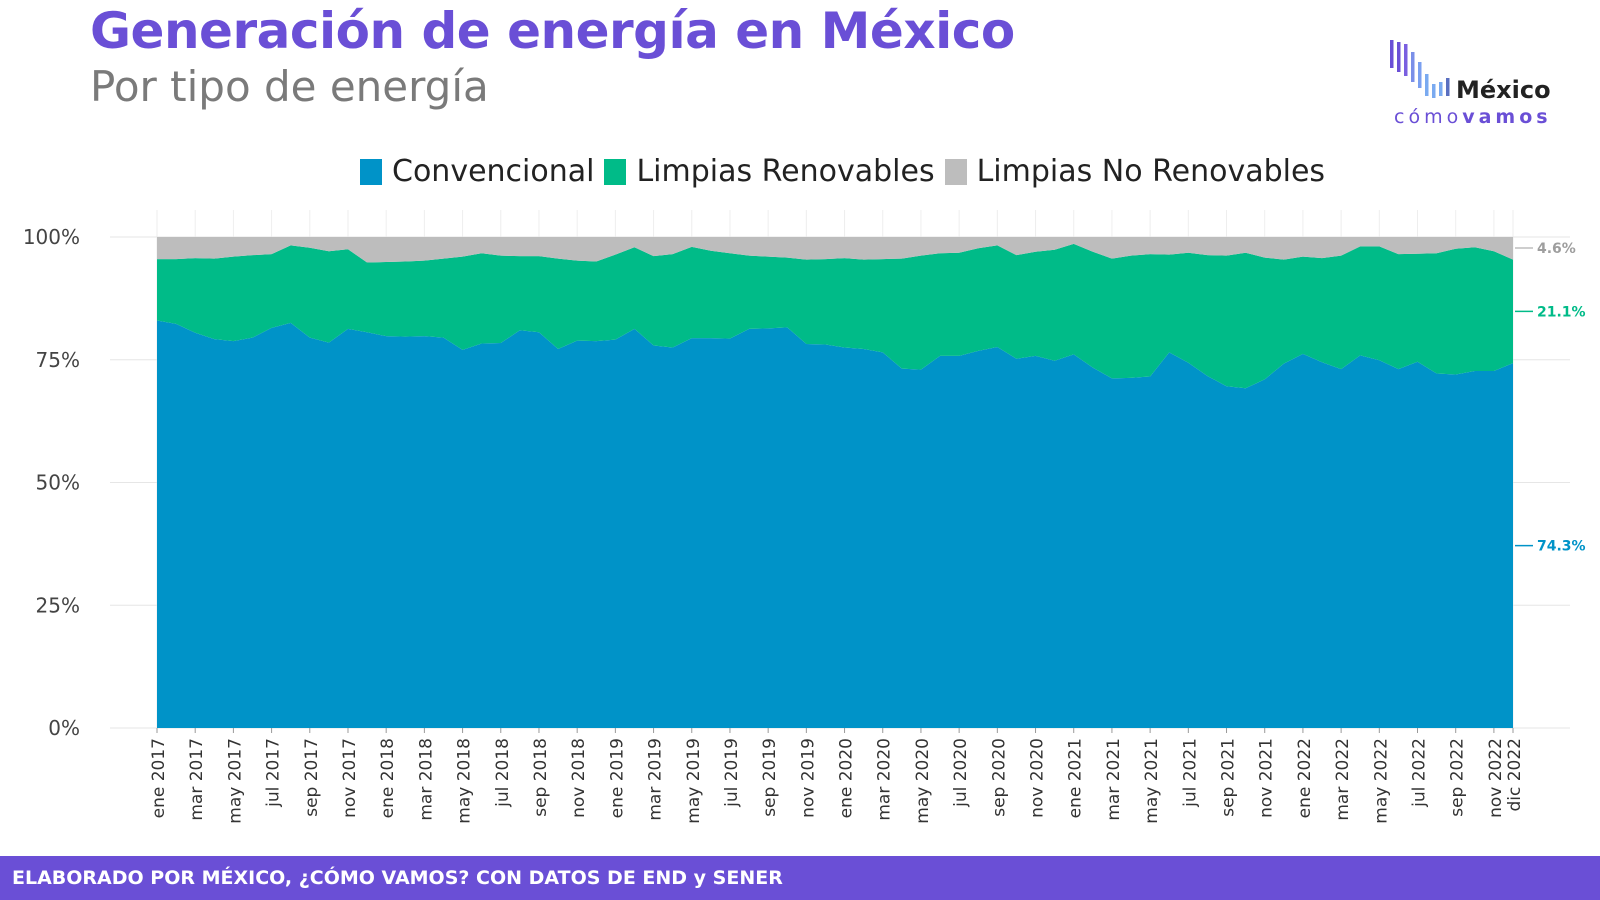 Image resolution: width=1600 pixels, height=900 pixels. Describe the element at coordinates (552, 31) in the screenshot. I see `chart-title: Generación de energía en México` at that location.